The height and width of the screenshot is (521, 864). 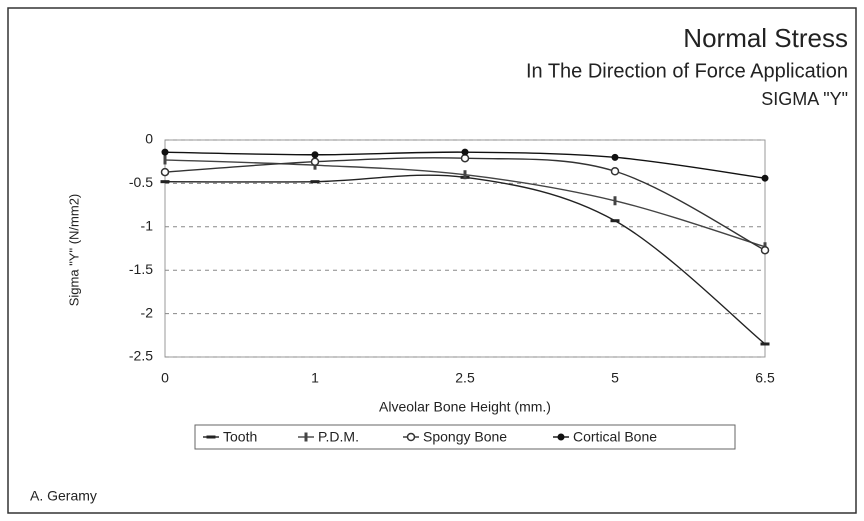 I want to click on x-tick-label: 2.5, so click(x=465, y=378).